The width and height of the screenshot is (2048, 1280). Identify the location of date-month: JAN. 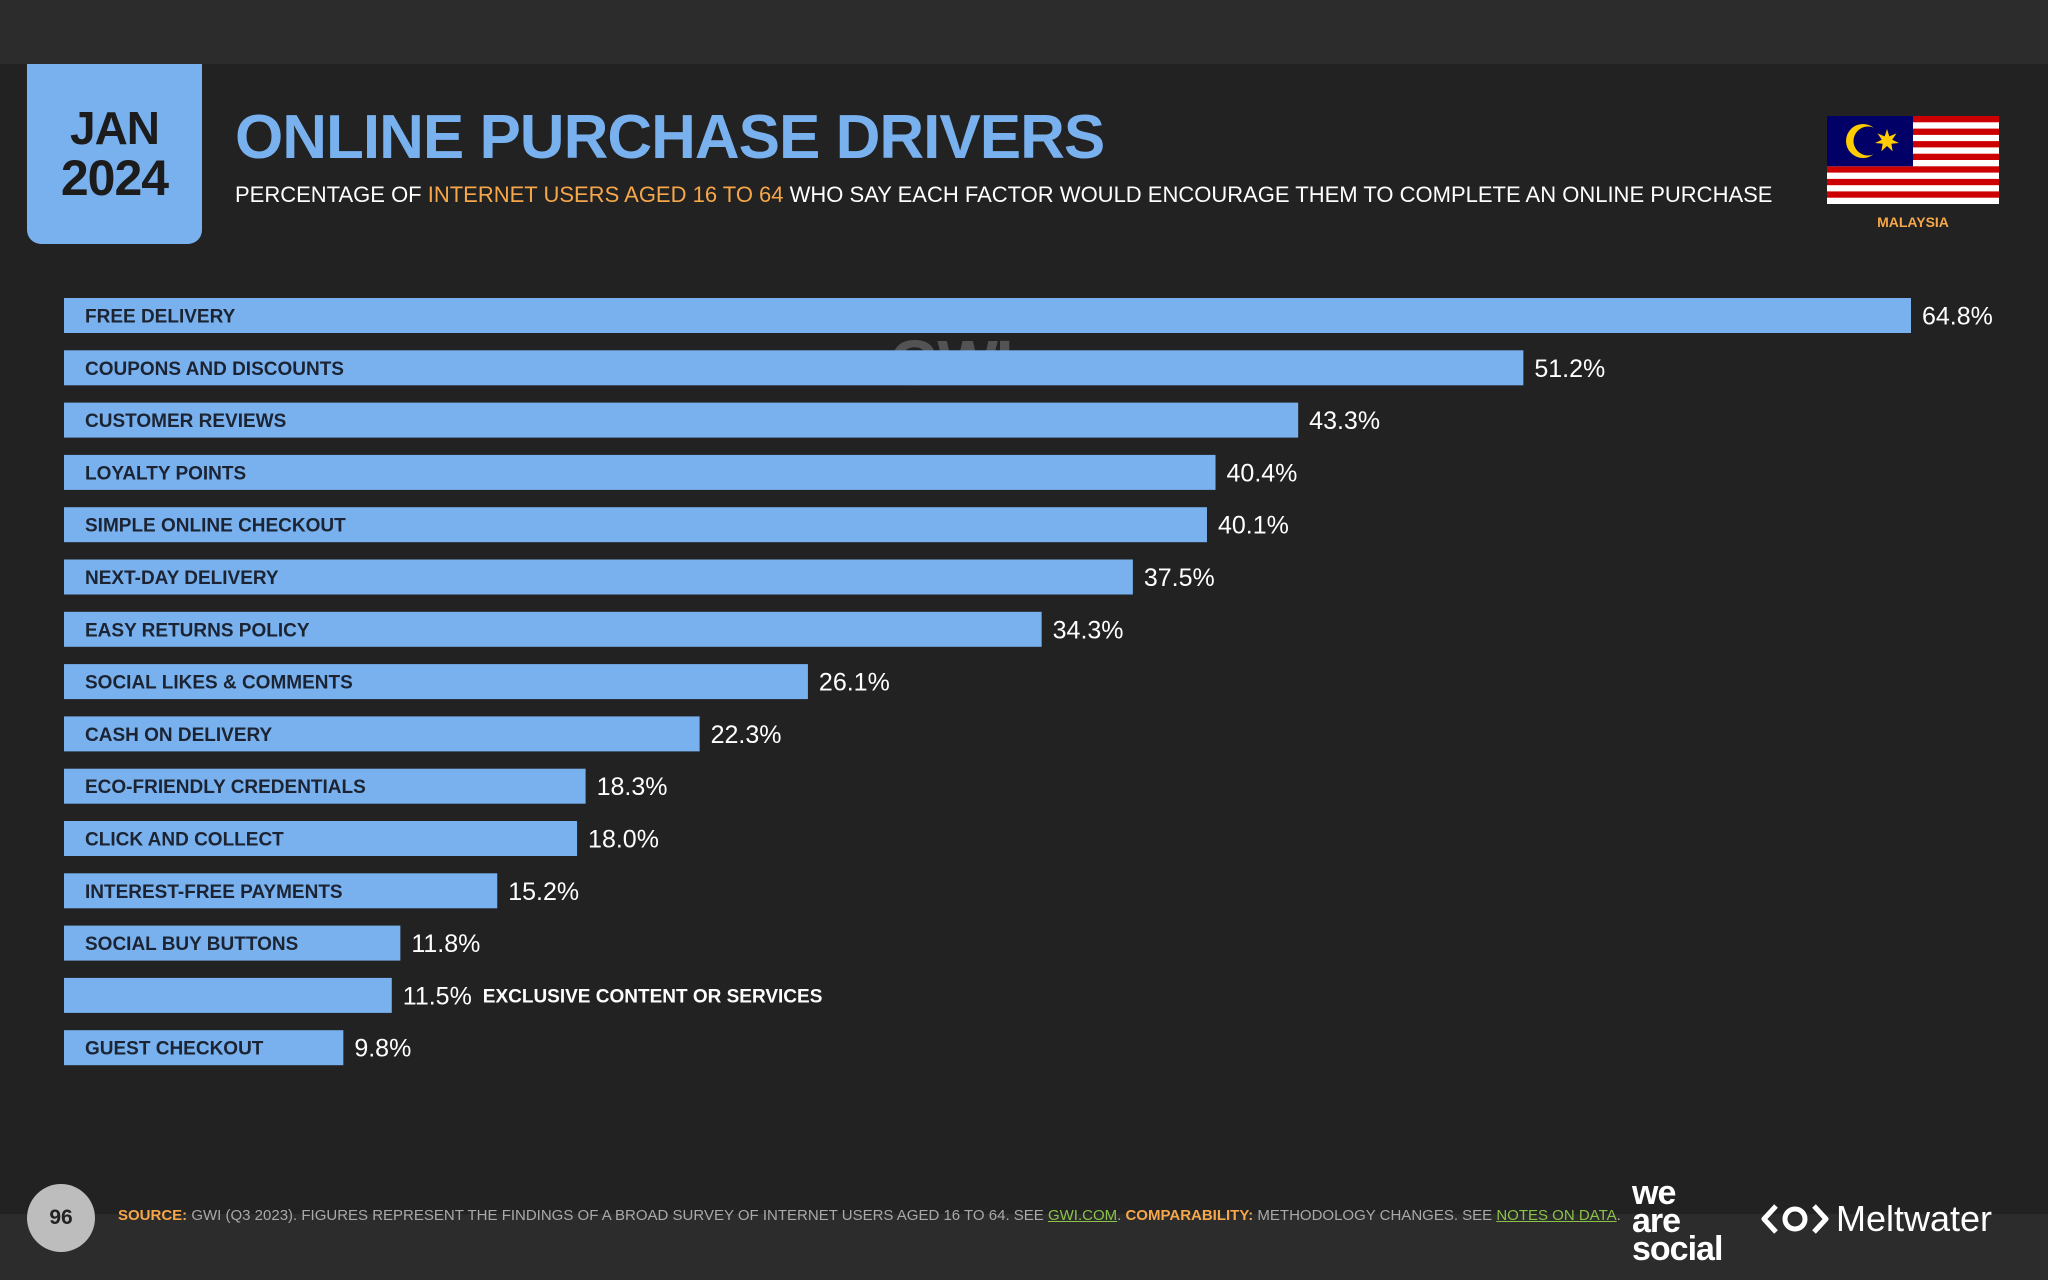
(114, 128).